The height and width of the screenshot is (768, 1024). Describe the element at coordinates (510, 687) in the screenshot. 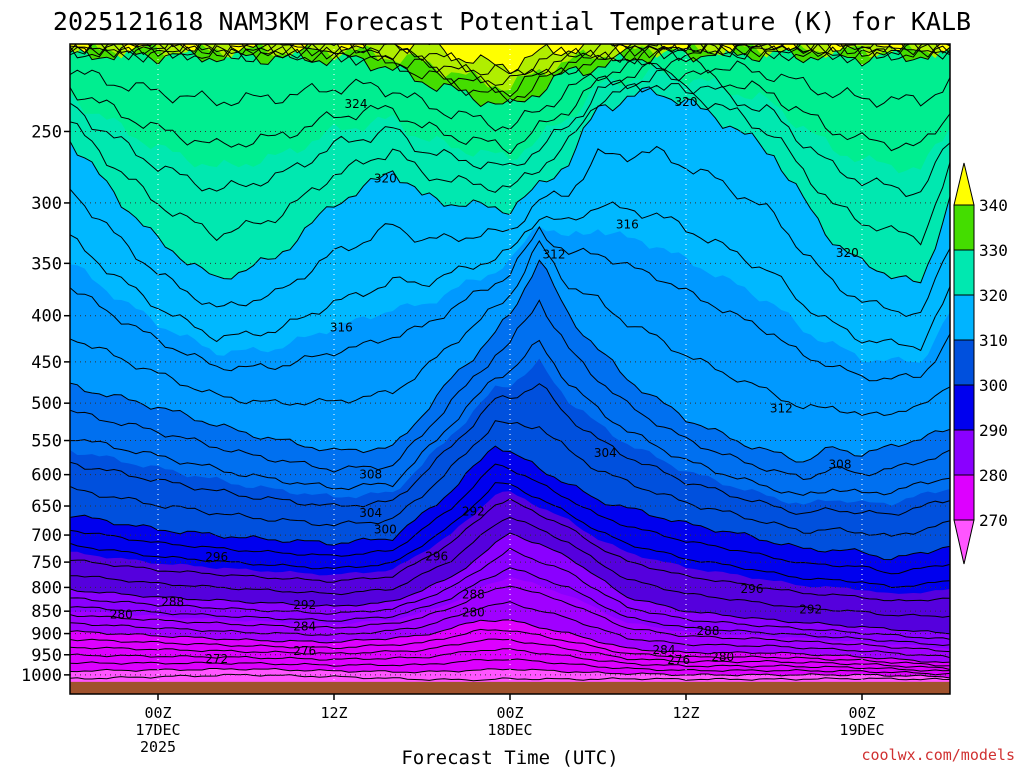

I see `ground-fill` at that location.